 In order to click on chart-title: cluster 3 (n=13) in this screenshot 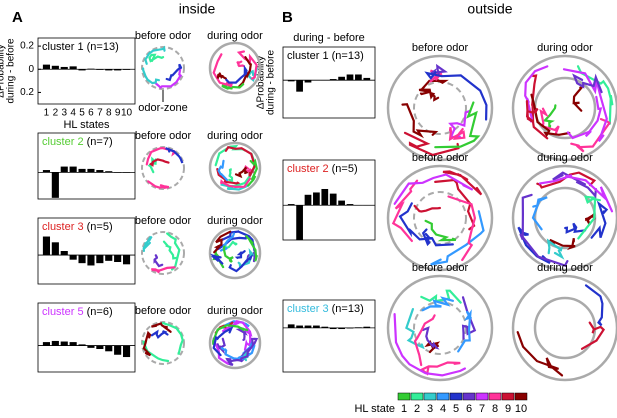, I will do `click(325, 309)`.